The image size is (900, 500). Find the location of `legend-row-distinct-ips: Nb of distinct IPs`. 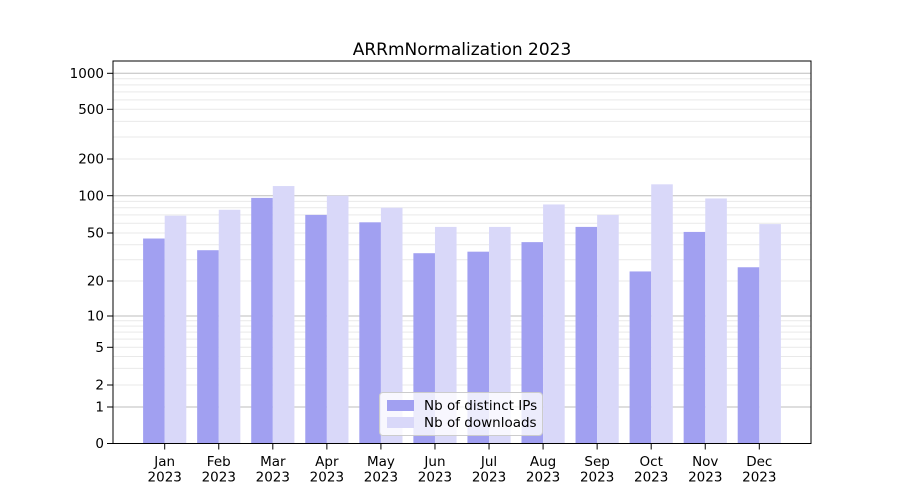

legend-row-distinct-ips: Nb of distinct IPs is located at coordinates (462, 405).